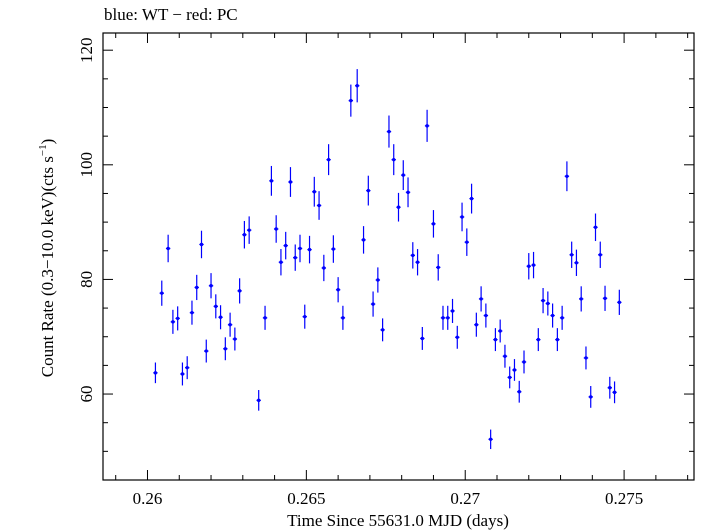  I want to click on x-tick-labels: 0.26 0.265 0.27 0.275, so click(388, 498).